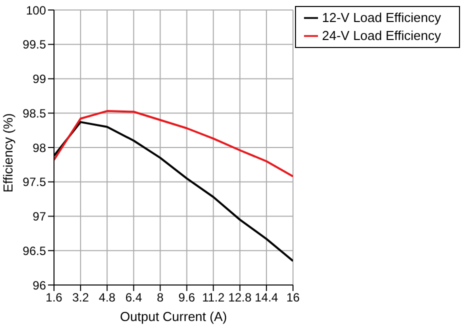 The height and width of the screenshot is (325, 474). I want to click on x-tick-label: 1.6, so click(54, 297).